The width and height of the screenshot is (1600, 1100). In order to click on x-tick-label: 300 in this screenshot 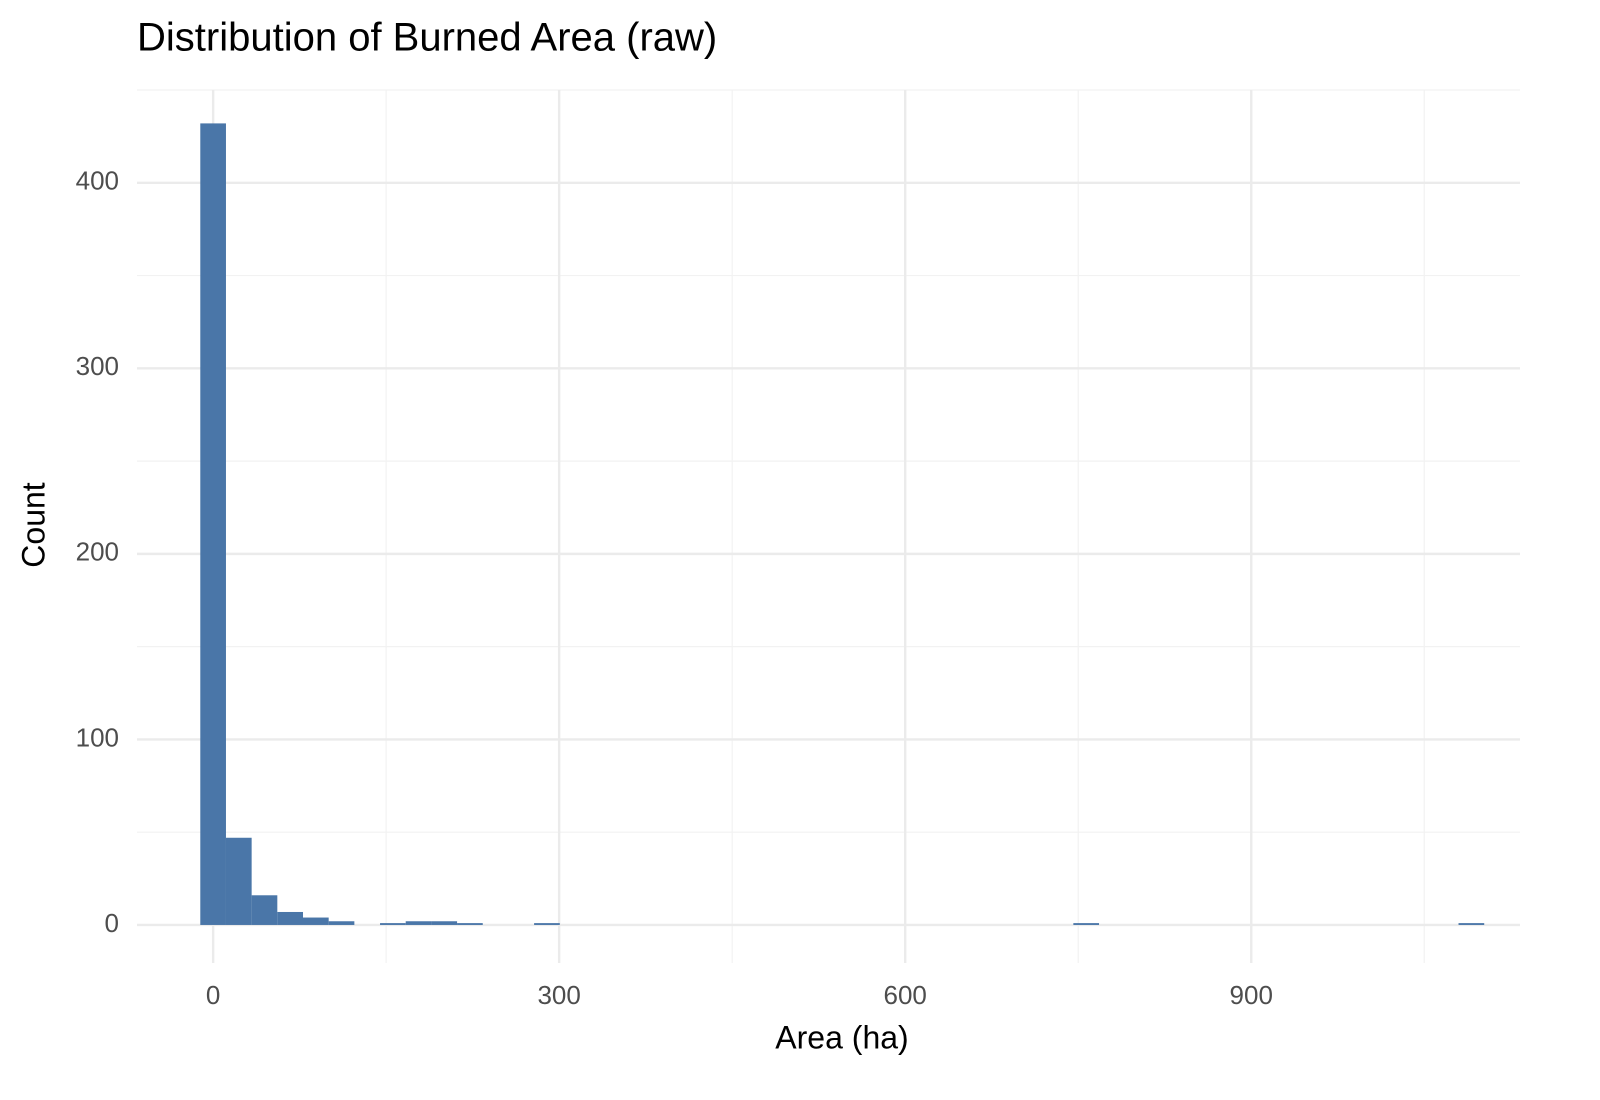, I will do `click(558, 995)`.